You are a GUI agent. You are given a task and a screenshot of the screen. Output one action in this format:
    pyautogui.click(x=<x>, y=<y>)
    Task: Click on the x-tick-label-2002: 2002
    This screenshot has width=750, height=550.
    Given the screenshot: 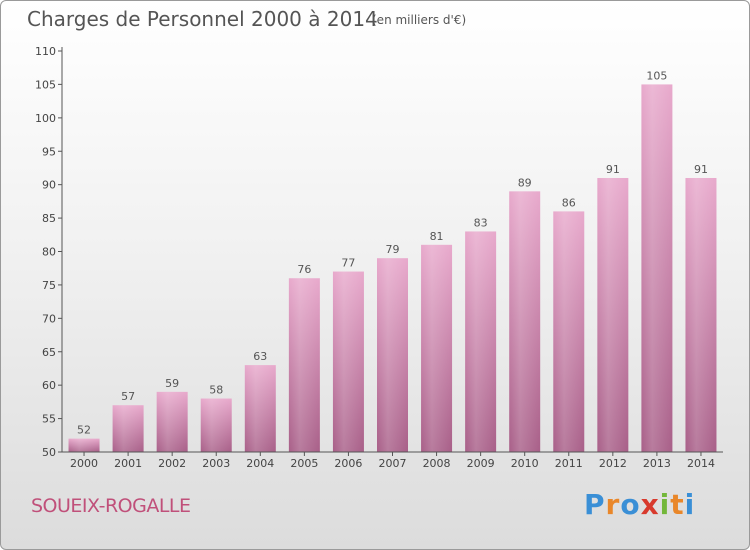 What is the action you would take?
    pyautogui.click(x=172, y=463)
    